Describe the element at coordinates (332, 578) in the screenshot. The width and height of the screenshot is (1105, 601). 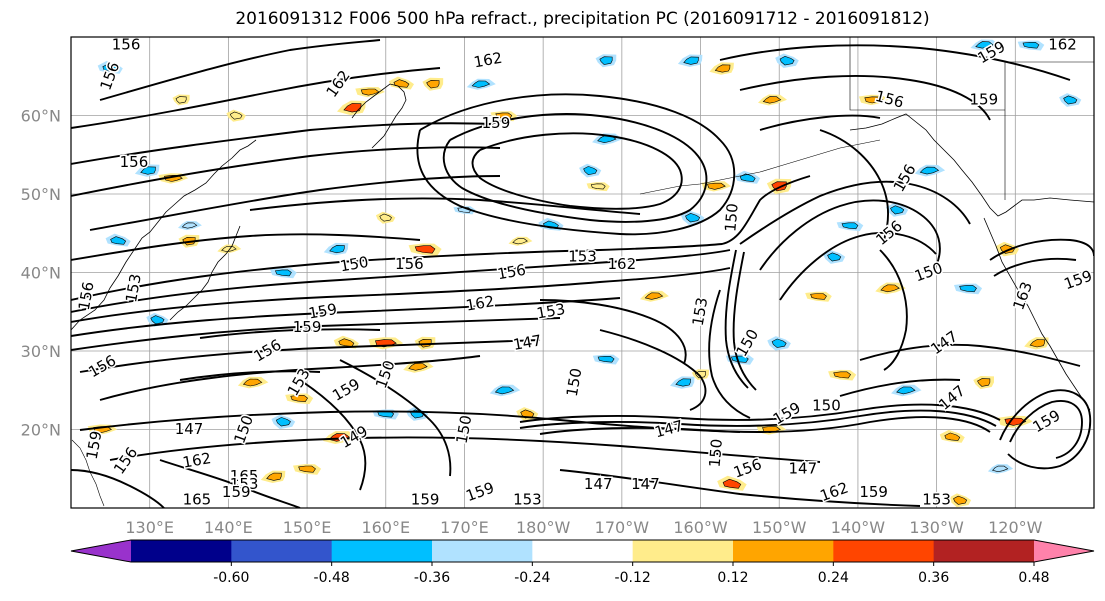
I see `colorbar-tick-label: -0.48` at that location.